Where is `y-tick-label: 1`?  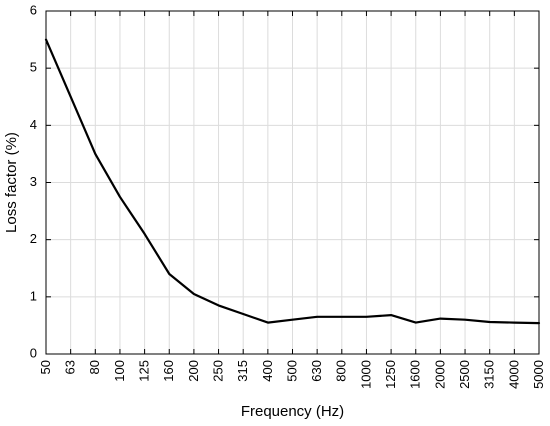 y-tick-label: 1 is located at coordinates (33, 295).